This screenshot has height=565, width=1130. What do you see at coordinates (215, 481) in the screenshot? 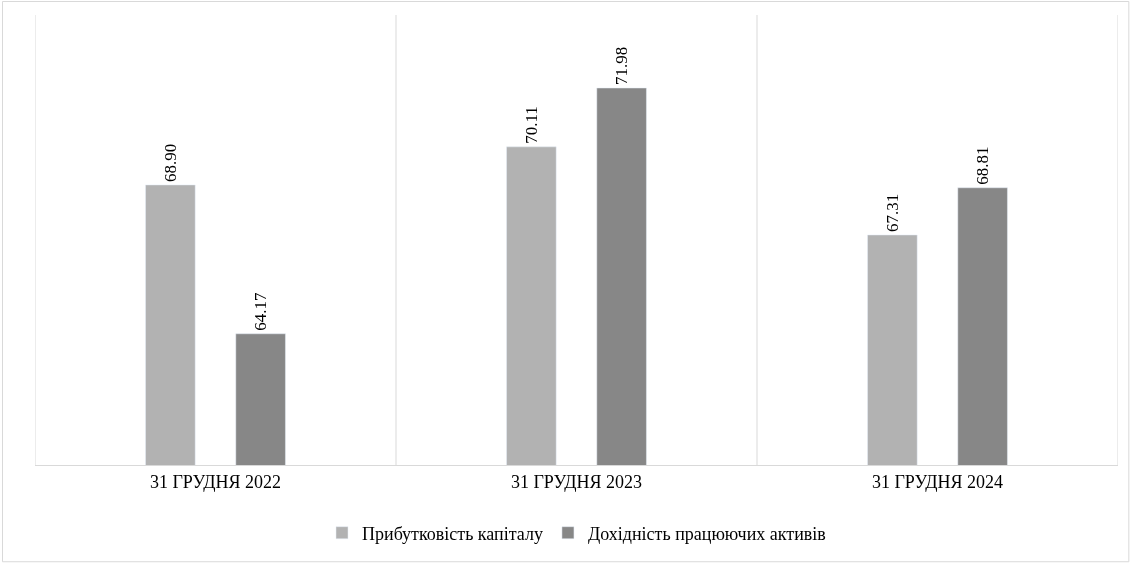
I see `x-tick-label: 31 ГРУДНЯ 2022` at bounding box center [215, 481].